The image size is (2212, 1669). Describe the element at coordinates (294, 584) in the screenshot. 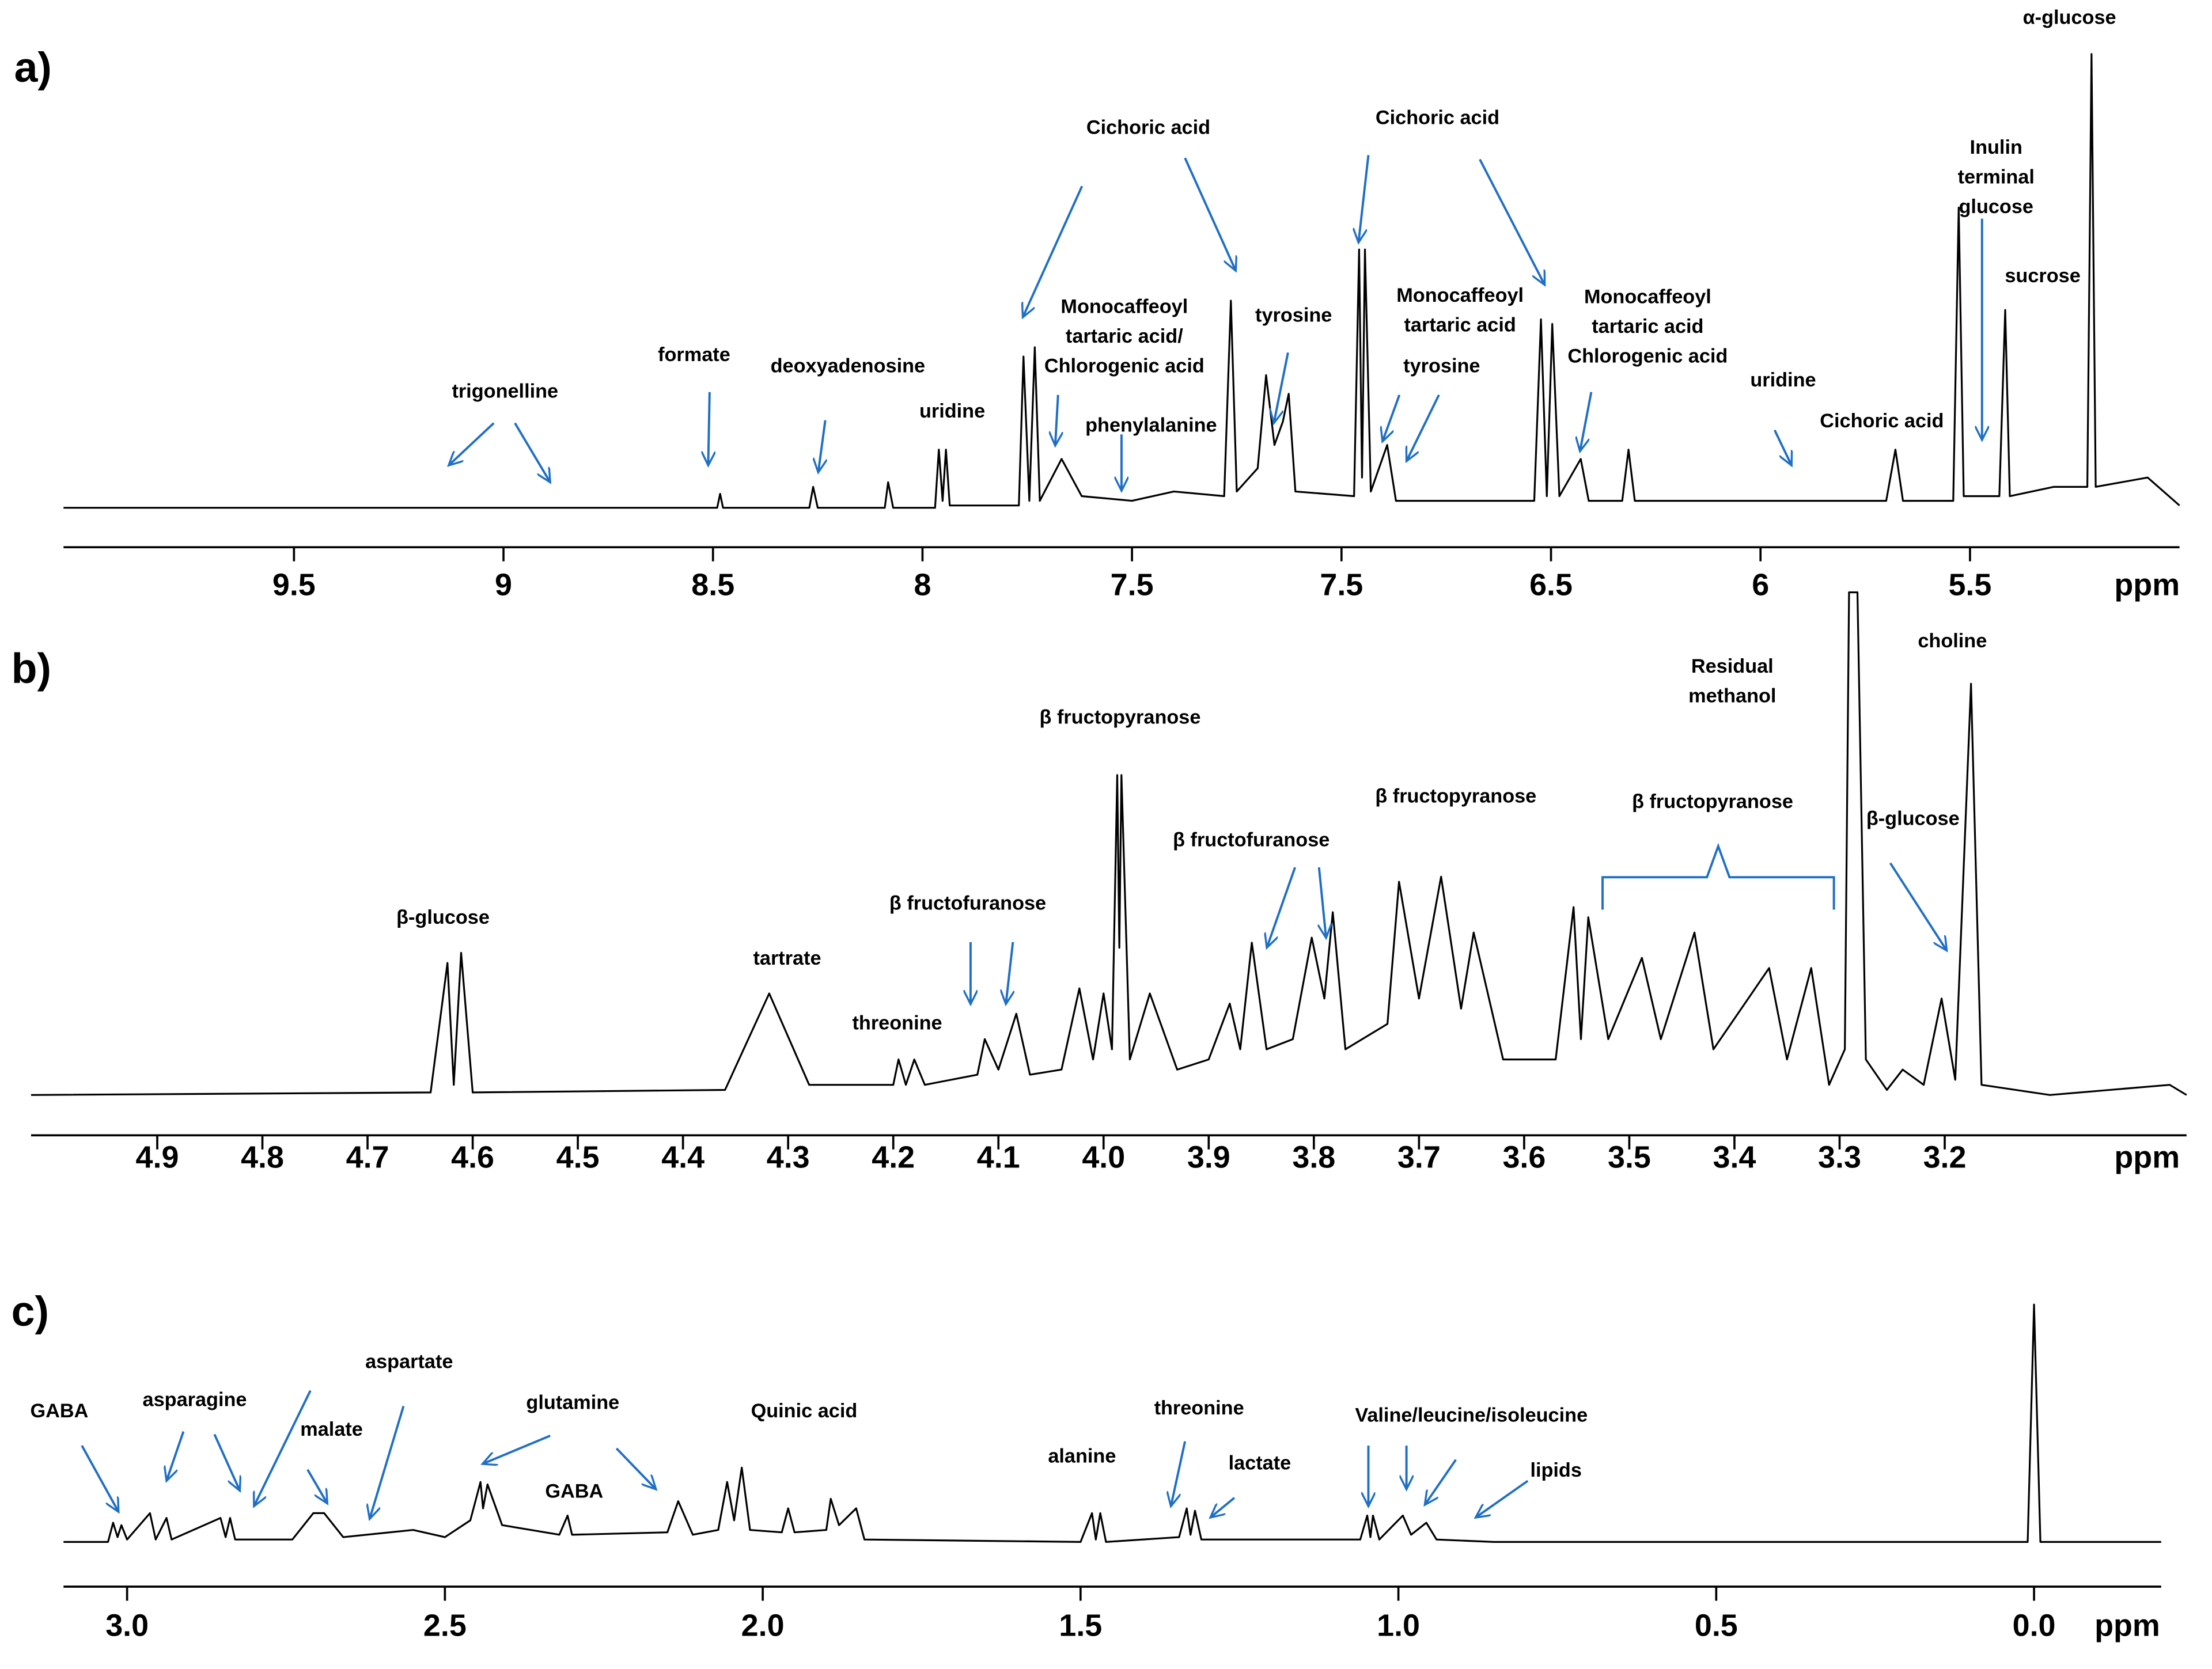

I see `x-tick-label: 9.5` at that location.